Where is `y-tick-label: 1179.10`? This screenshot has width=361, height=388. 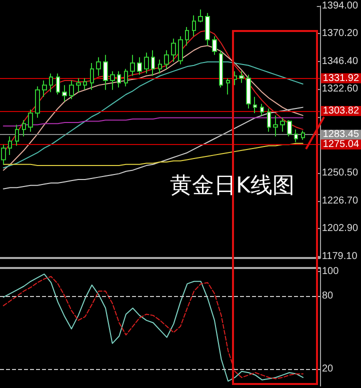 y-tick-label: 1179.10 is located at coordinates (340, 256).